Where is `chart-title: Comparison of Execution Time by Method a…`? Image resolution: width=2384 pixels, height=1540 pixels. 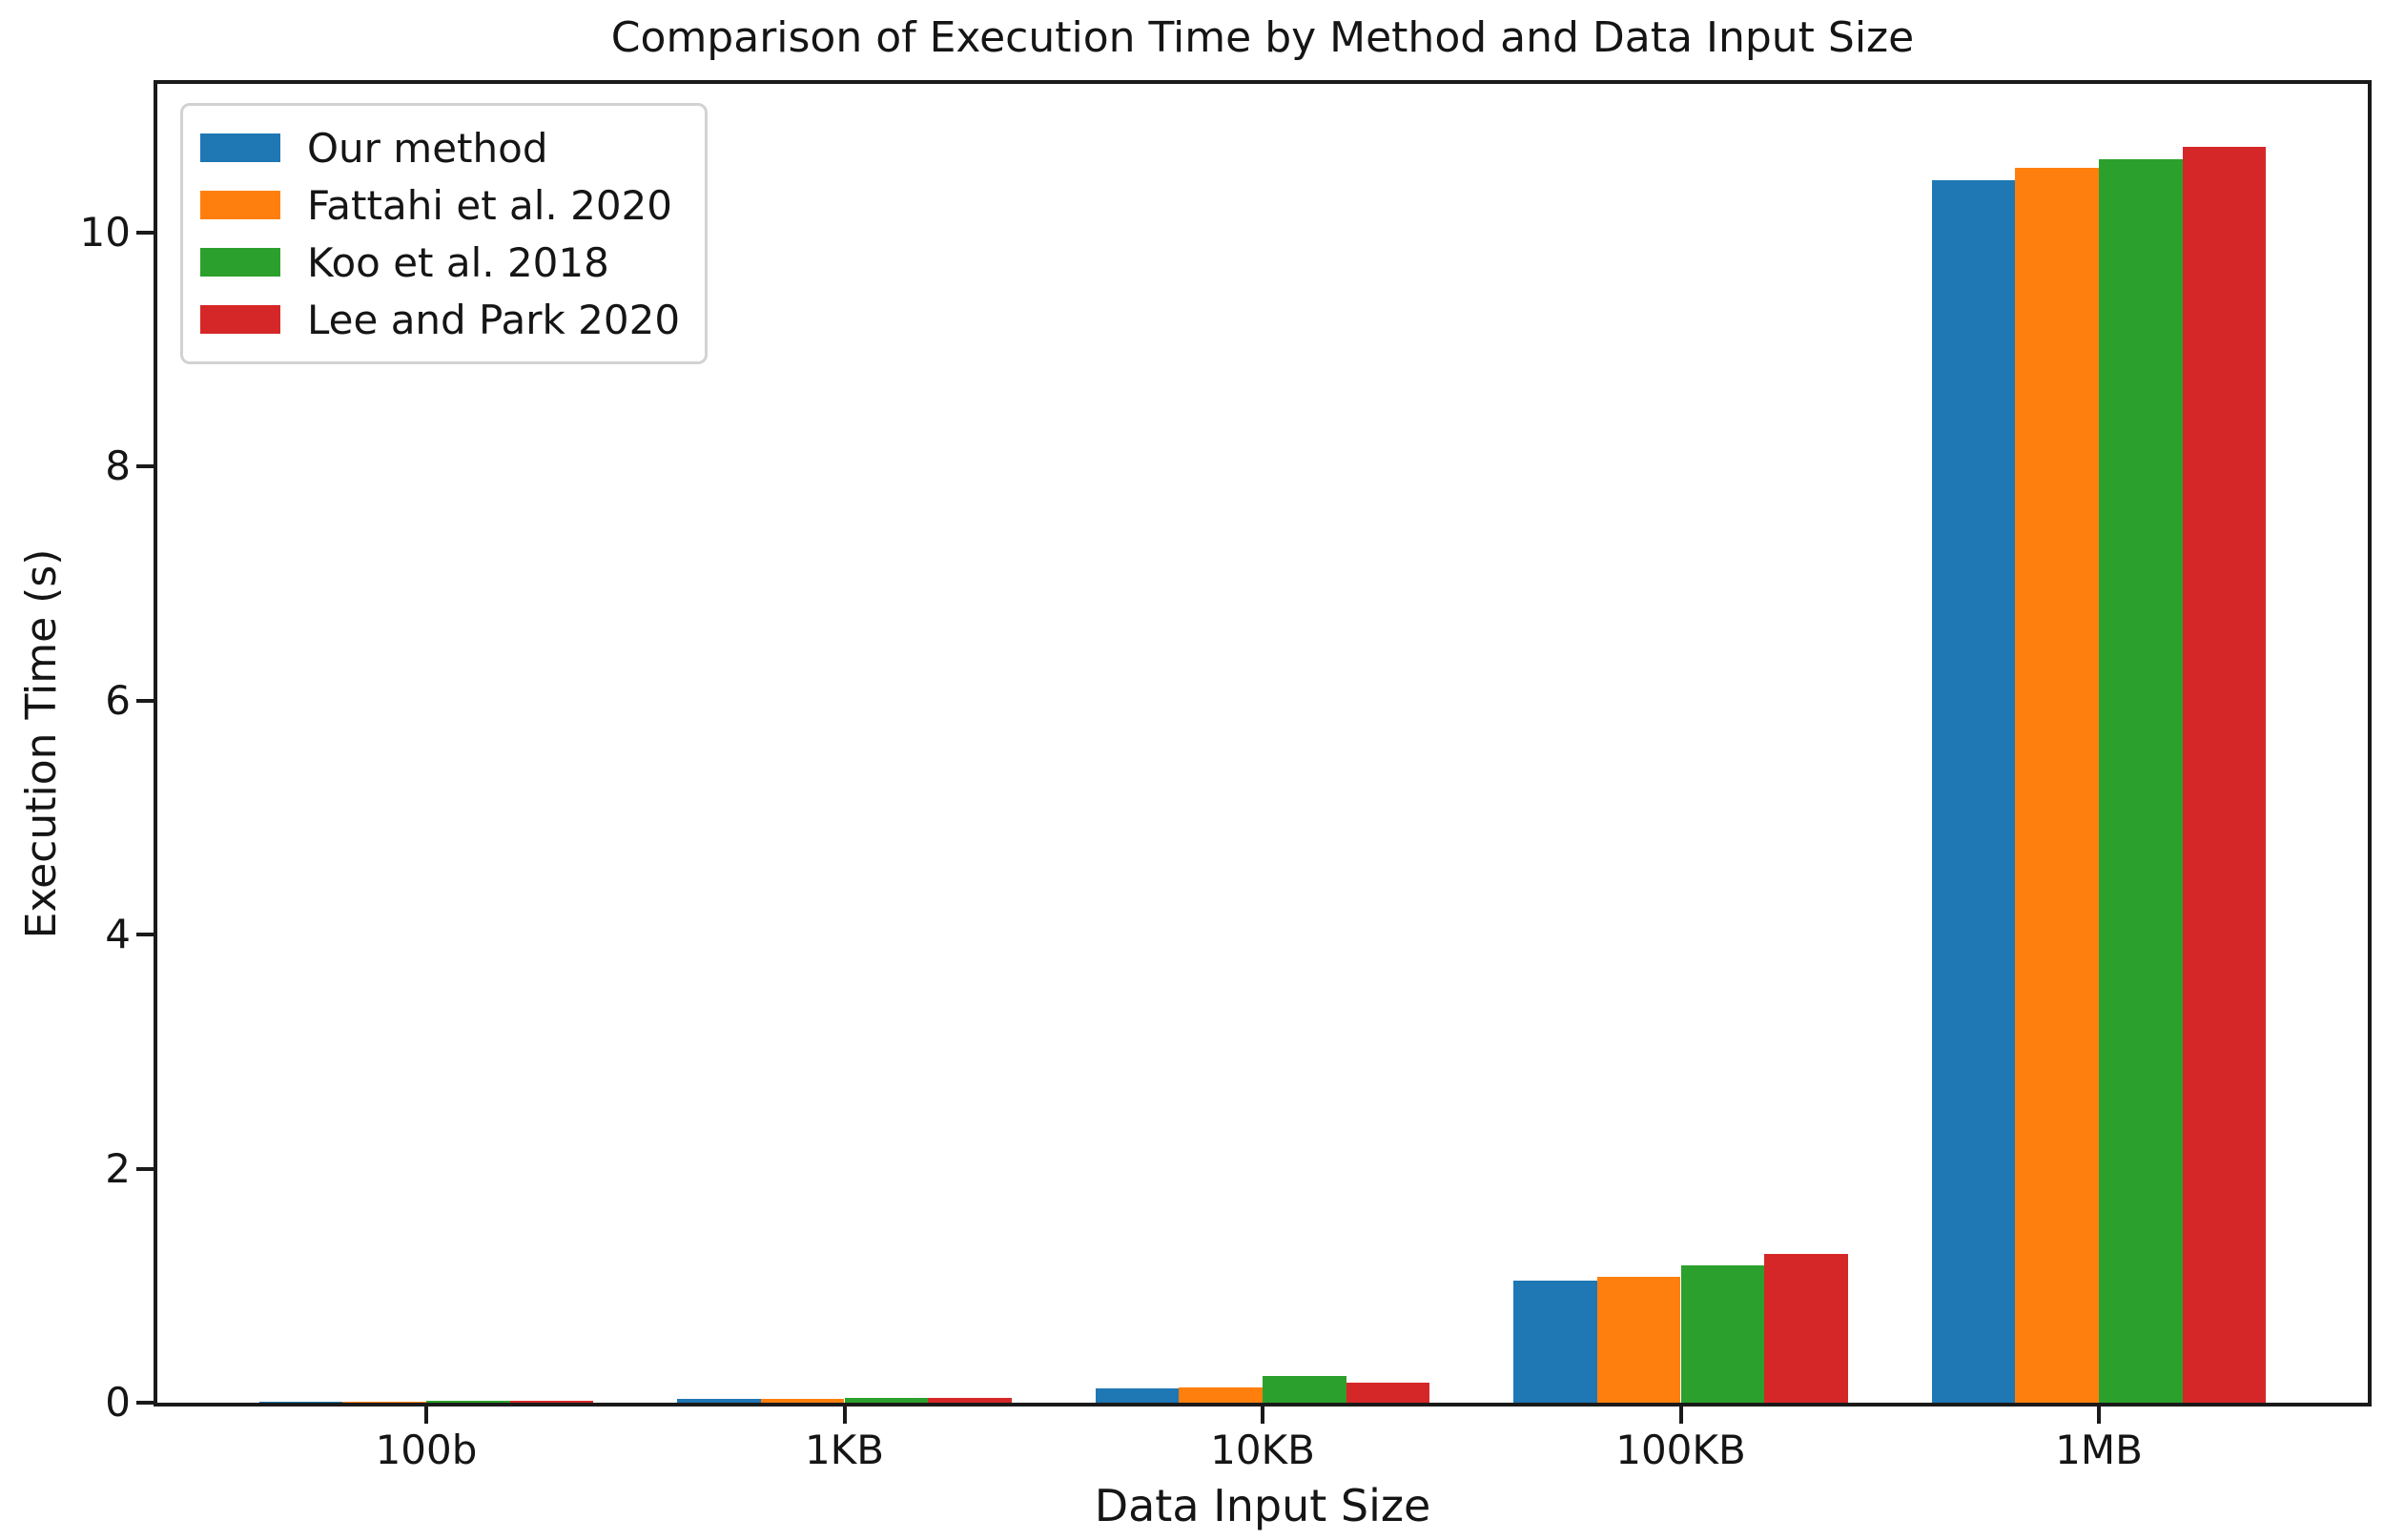
chart-title: Comparison of Execution Time by Method a… is located at coordinates (1262, 37).